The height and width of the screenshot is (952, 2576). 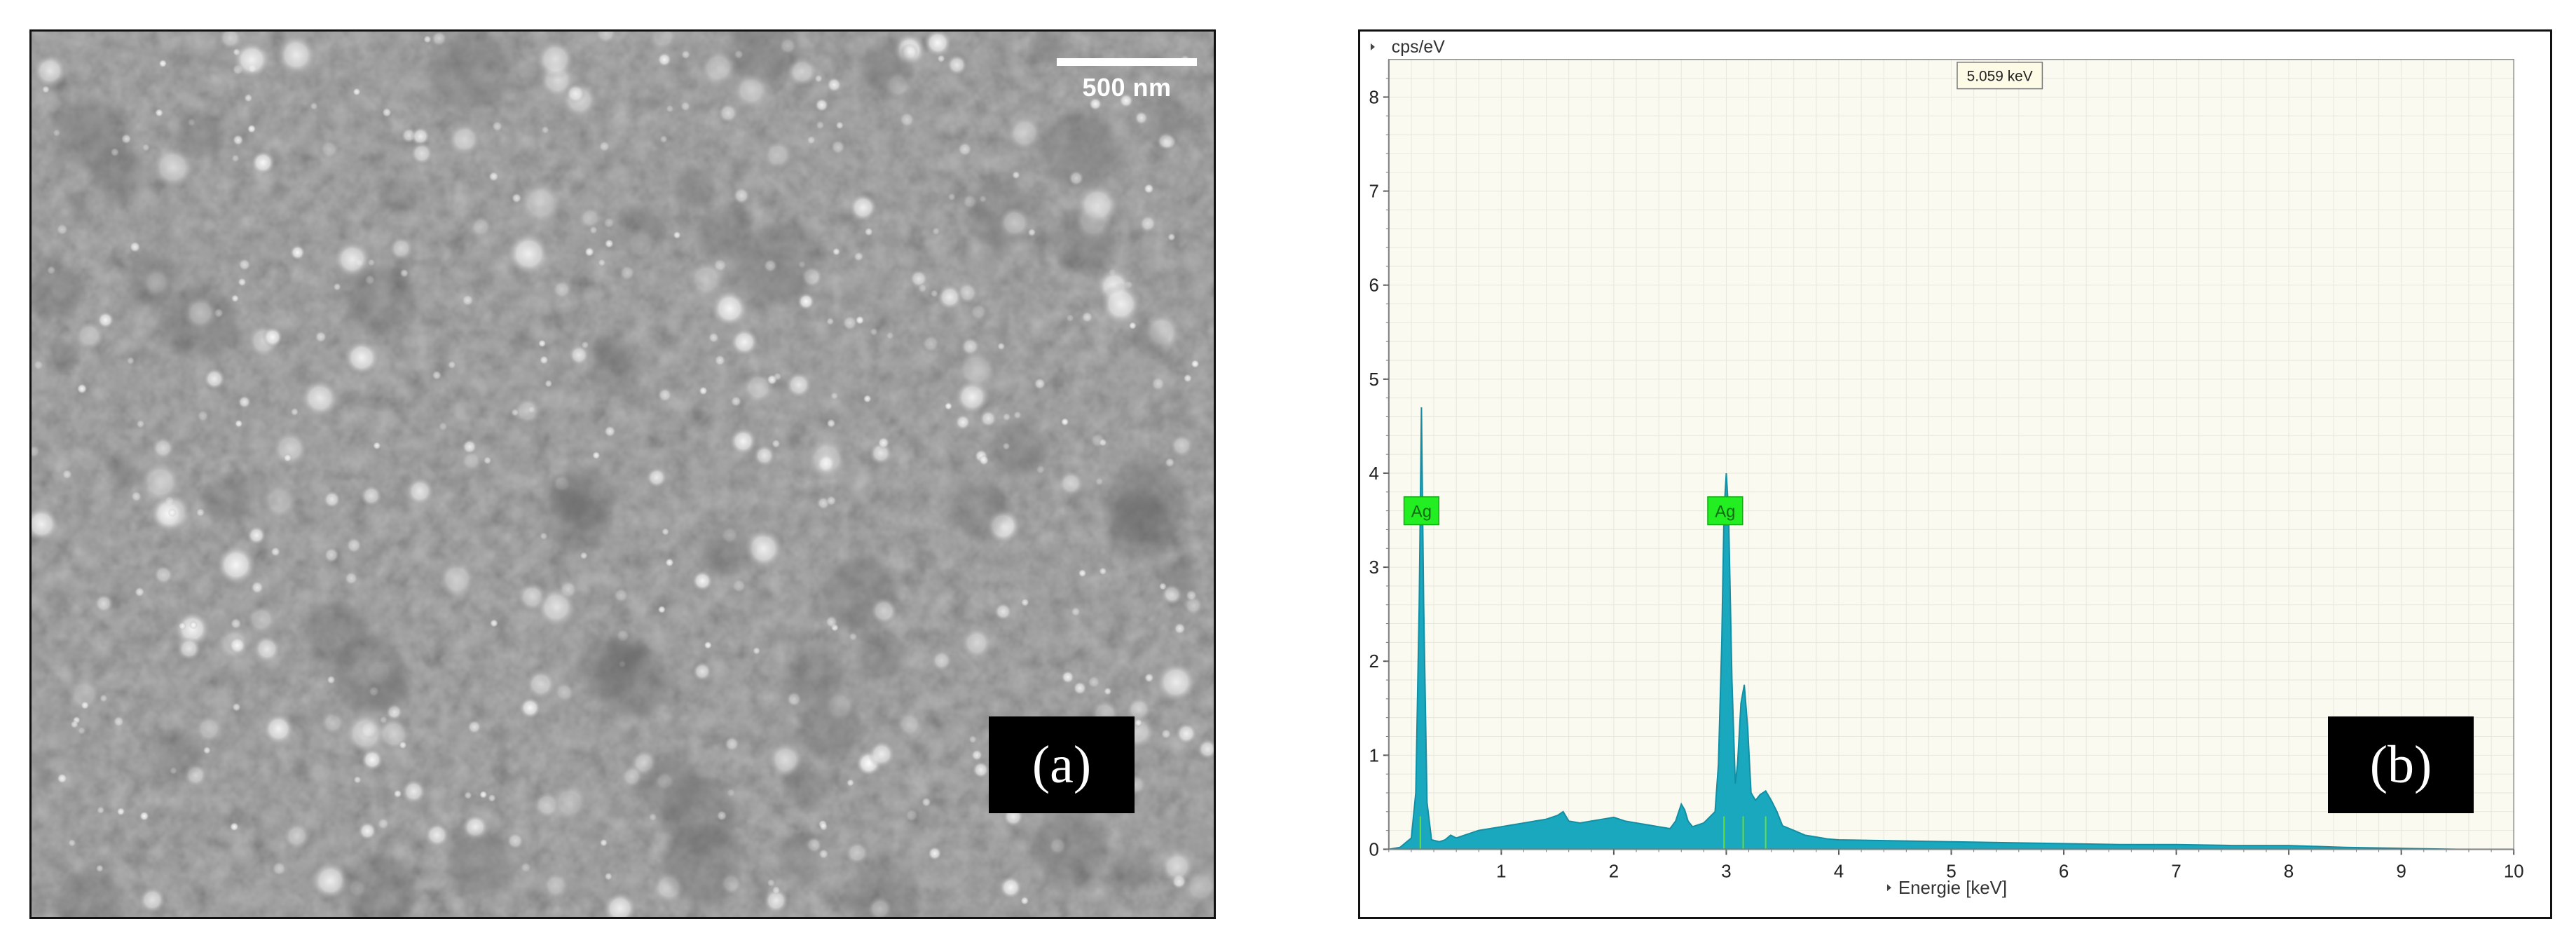 What do you see at coordinates (1374, 662) in the screenshot?
I see `y-tick-label: 2` at bounding box center [1374, 662].